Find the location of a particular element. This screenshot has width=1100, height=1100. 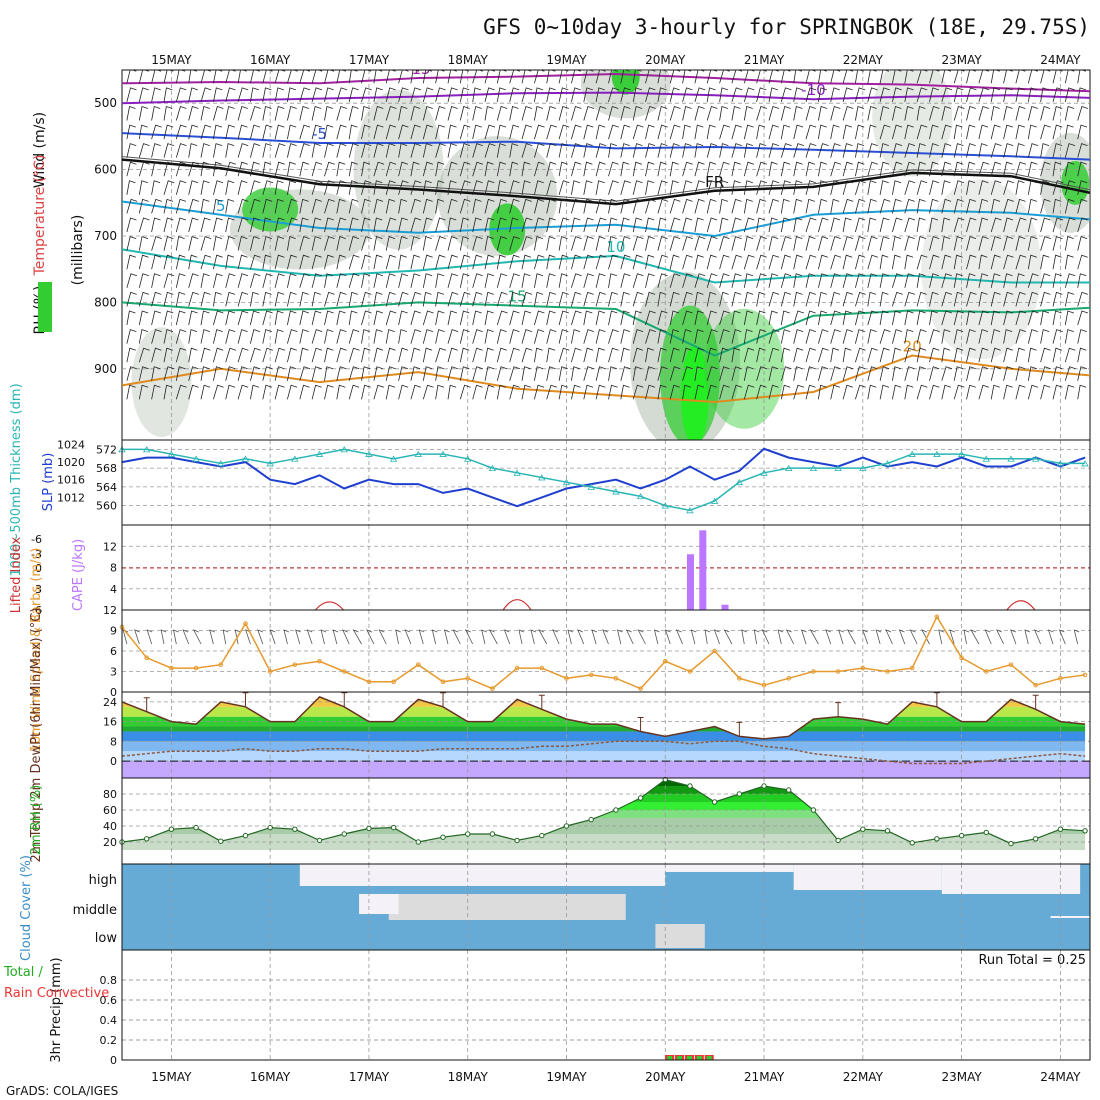

rh-blob is located at coordinates (694, 392).